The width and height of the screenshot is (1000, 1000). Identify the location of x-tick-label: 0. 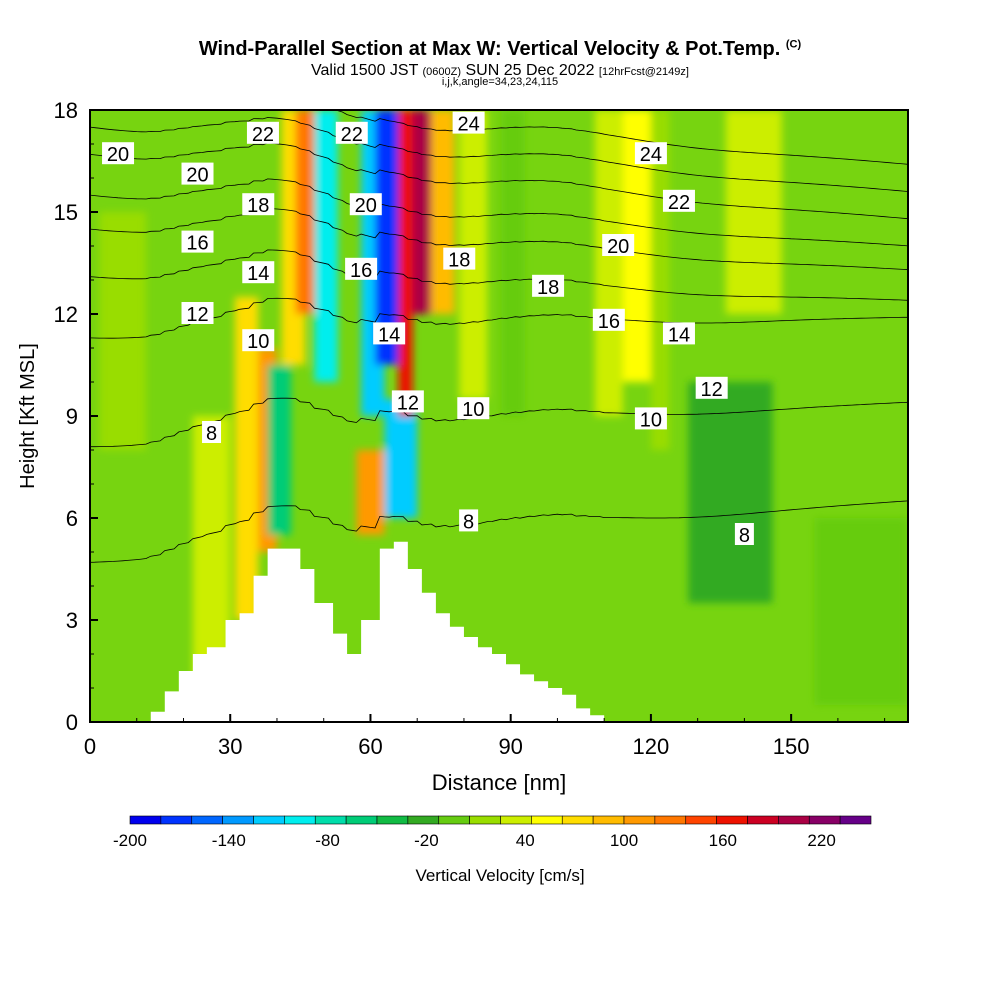
(90, 746).